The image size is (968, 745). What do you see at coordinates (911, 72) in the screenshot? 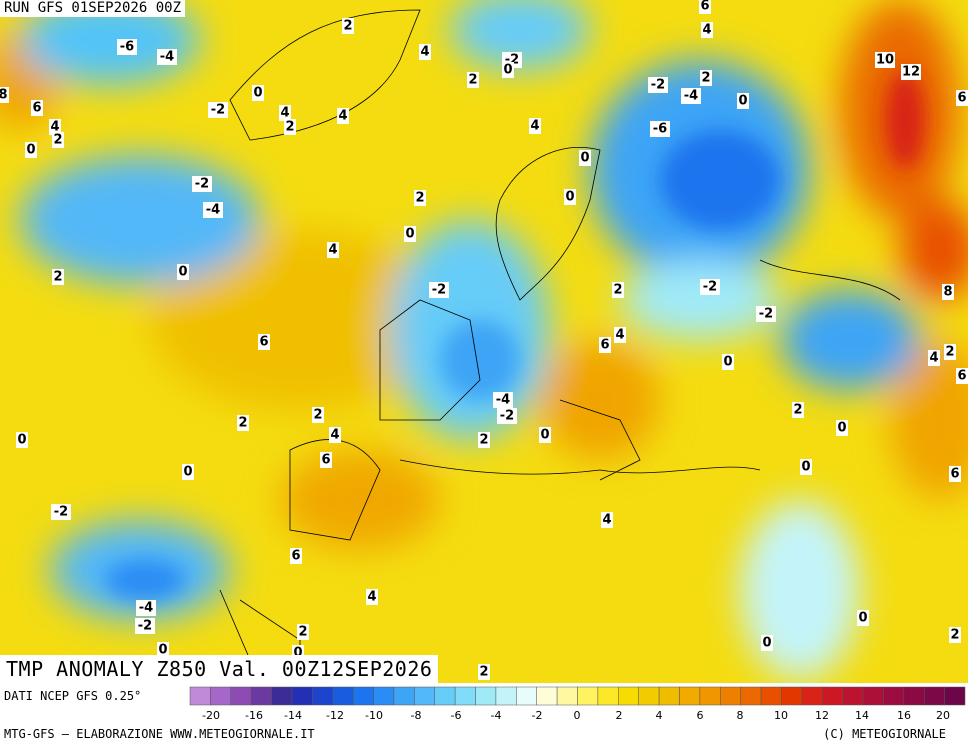
I see `contour-label-text: 12` at bounding box center [911, 72].